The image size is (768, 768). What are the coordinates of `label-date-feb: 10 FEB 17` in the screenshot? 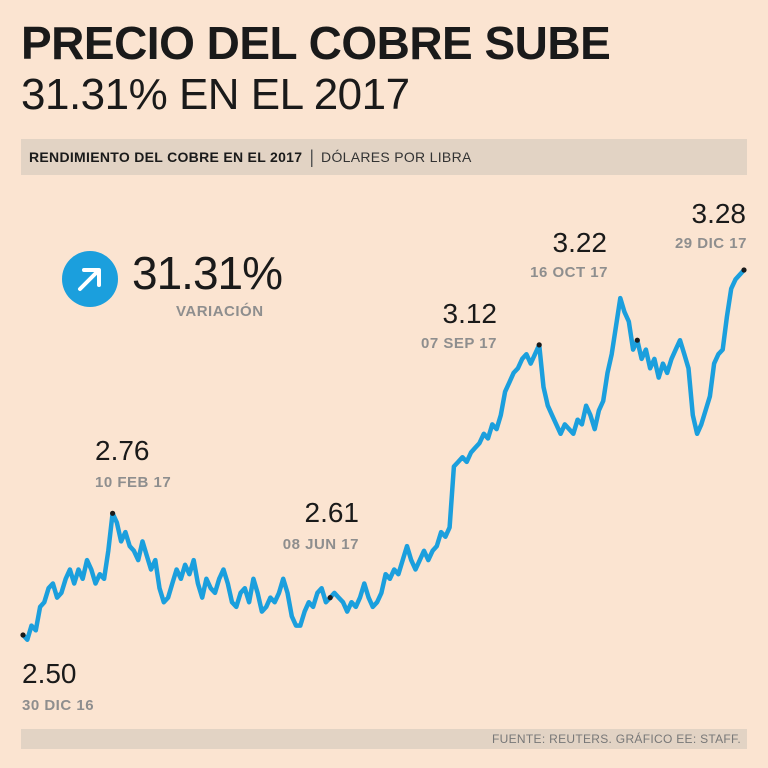 It's located at (133, 482).